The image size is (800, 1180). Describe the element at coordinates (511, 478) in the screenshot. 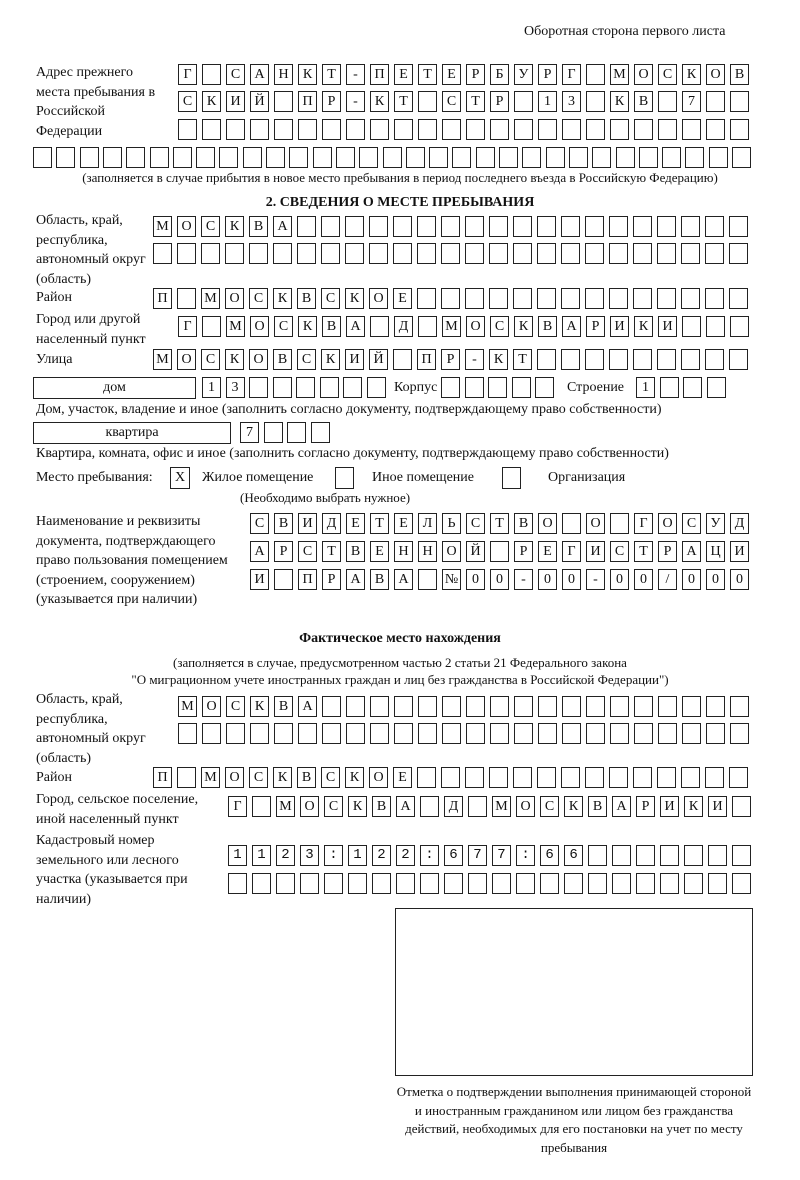

I see `checkbox-organization` at that location.